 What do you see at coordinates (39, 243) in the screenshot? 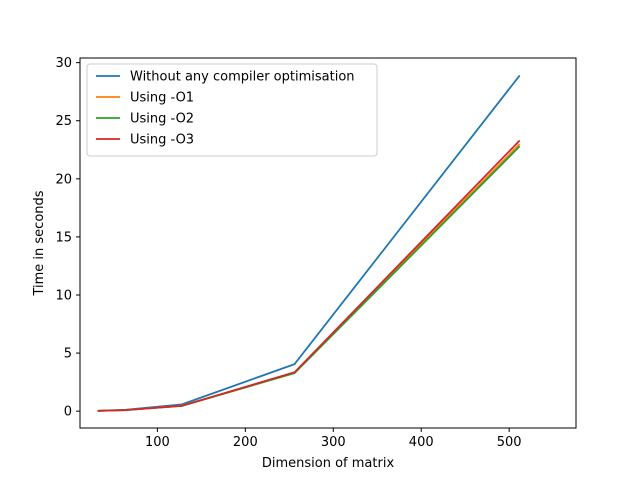
I see `y-axis-label: Time in seconds` at bounding box center [39, 243].